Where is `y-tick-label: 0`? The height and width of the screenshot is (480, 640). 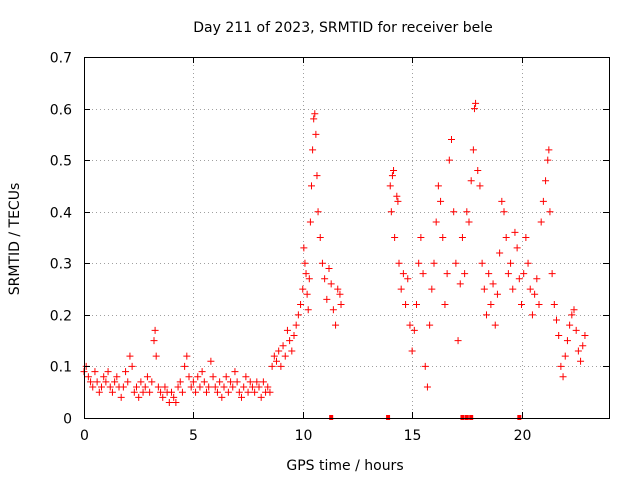
y-tick-label: 0 is located at coordinates (67, 420).